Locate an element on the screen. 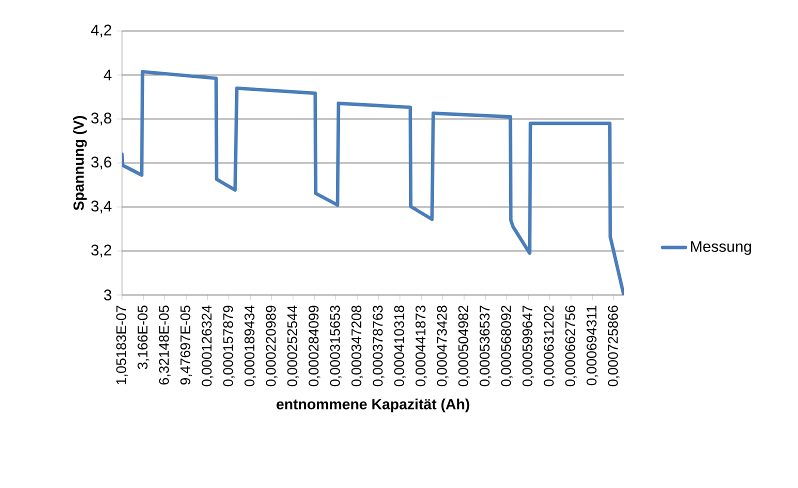 This screenshot has height=488, width=798. y-tick-label: 3,4 is located at coordinates (101, 207).